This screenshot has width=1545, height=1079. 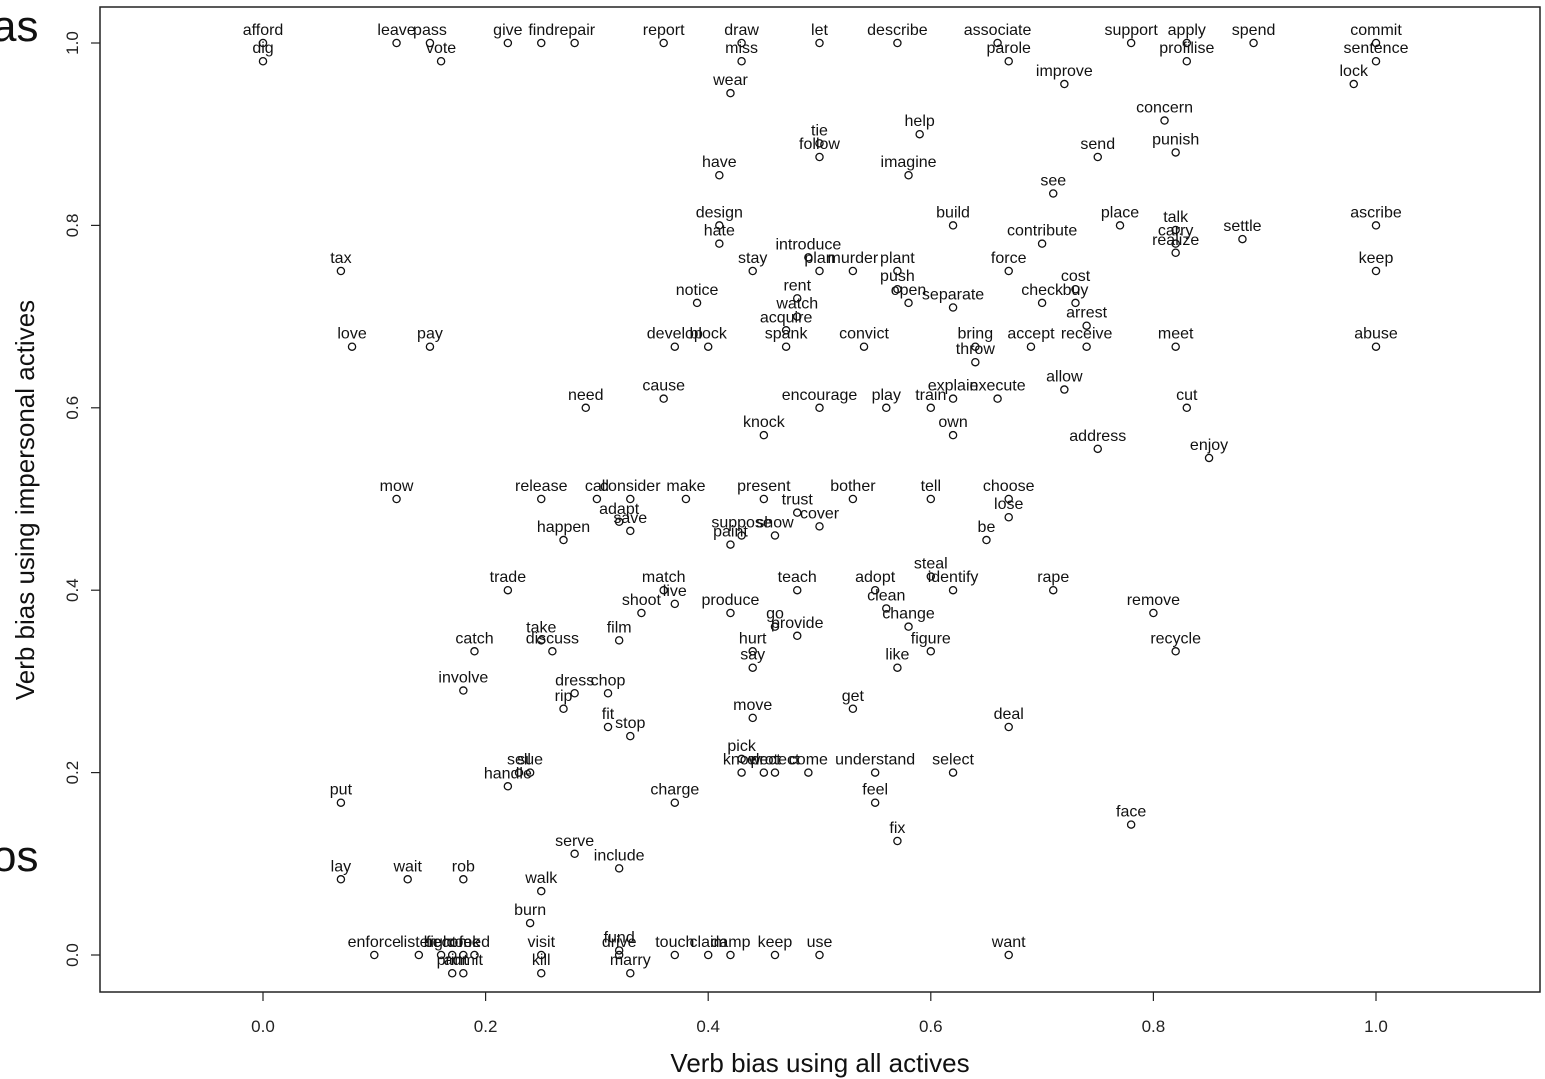 What do you see at coordinates (619, 627) in the screenshot?
I see `point-label: film` at bounding box center [619, 627].